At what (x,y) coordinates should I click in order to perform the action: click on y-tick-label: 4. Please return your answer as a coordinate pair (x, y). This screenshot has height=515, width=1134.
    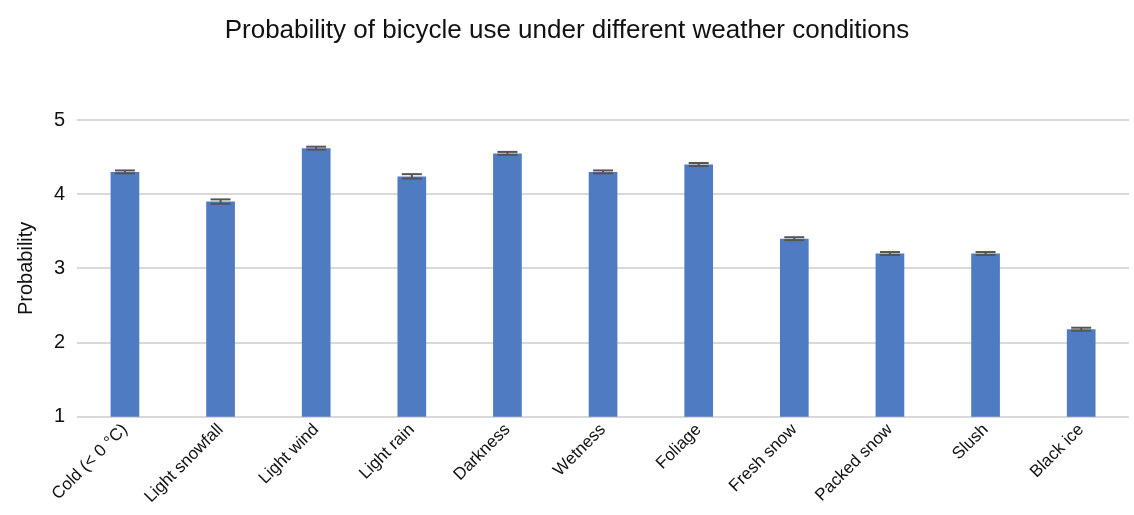
    Looking at the image, I should click on (60, 192).